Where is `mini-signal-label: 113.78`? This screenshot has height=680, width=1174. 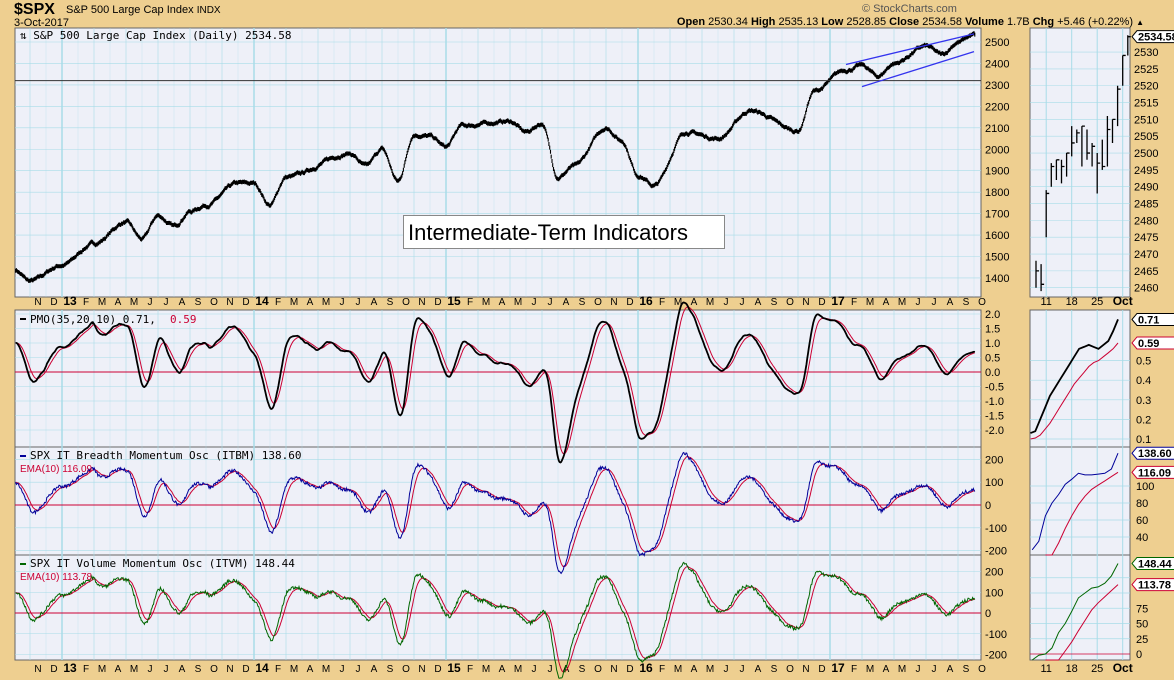 mini-signal-label: 113.78 is located at coordinates (1154, 586).